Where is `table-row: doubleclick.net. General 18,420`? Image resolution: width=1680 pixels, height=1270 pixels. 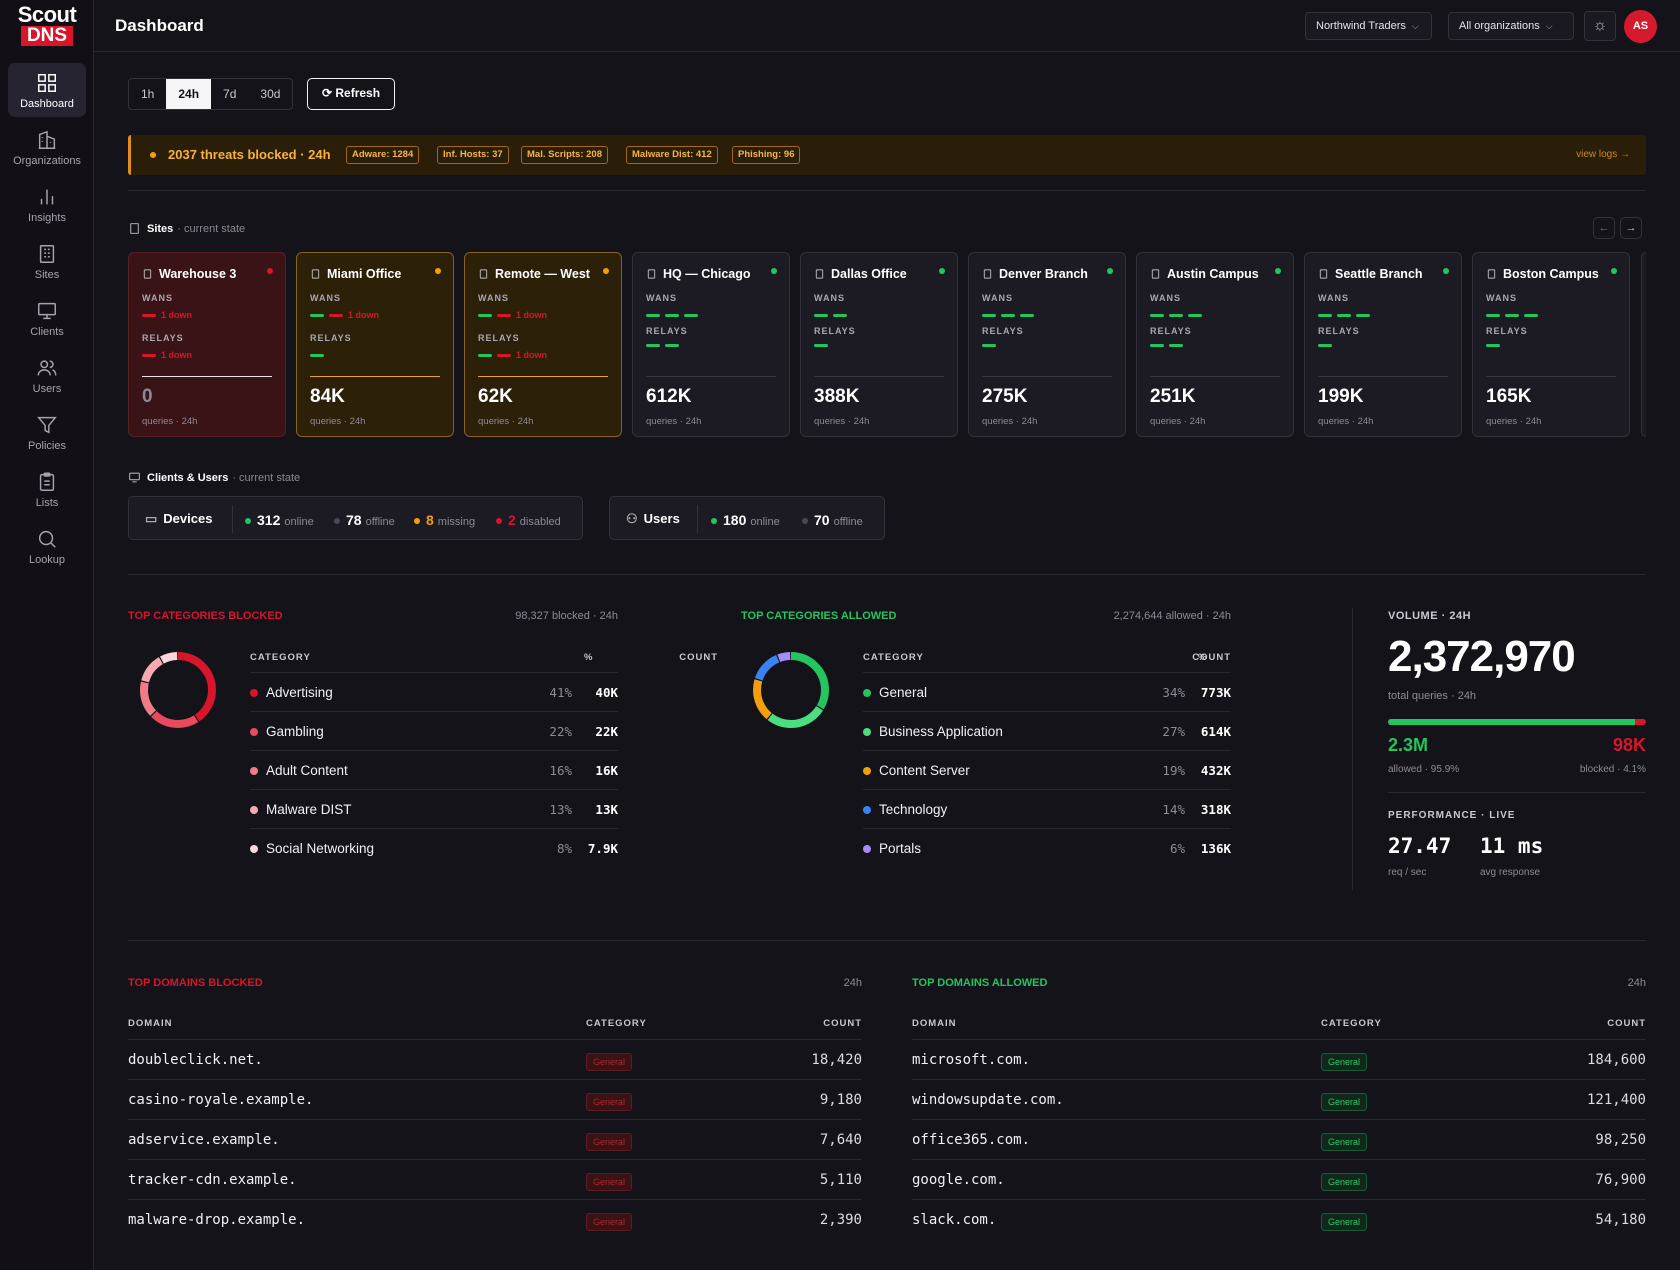 table-row: doubleclick.net. General 18,420 is located at coordinates (495, 1059).